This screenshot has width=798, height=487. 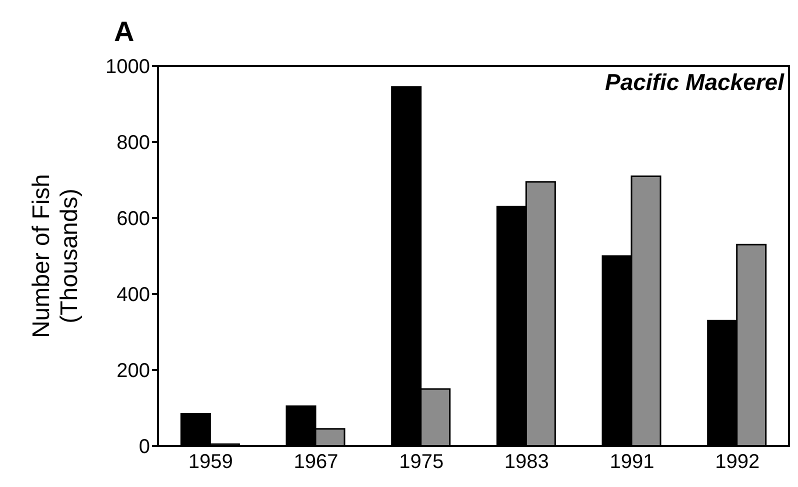 I want to click on y-tick-label: 0, so click(x=144, y=447).